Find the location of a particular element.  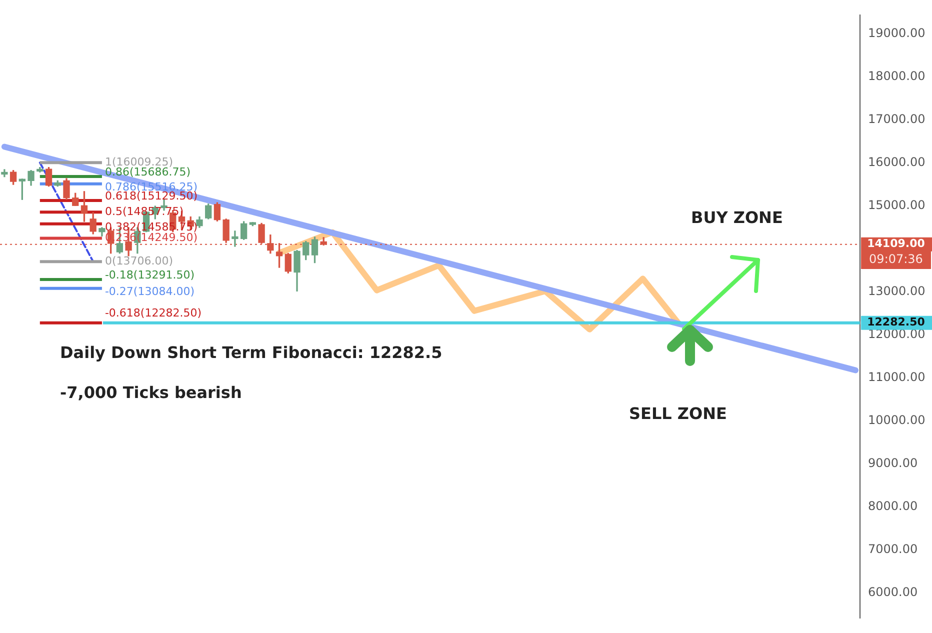

y-tick-label: 13000.00 is located at coordinates (897, 291).